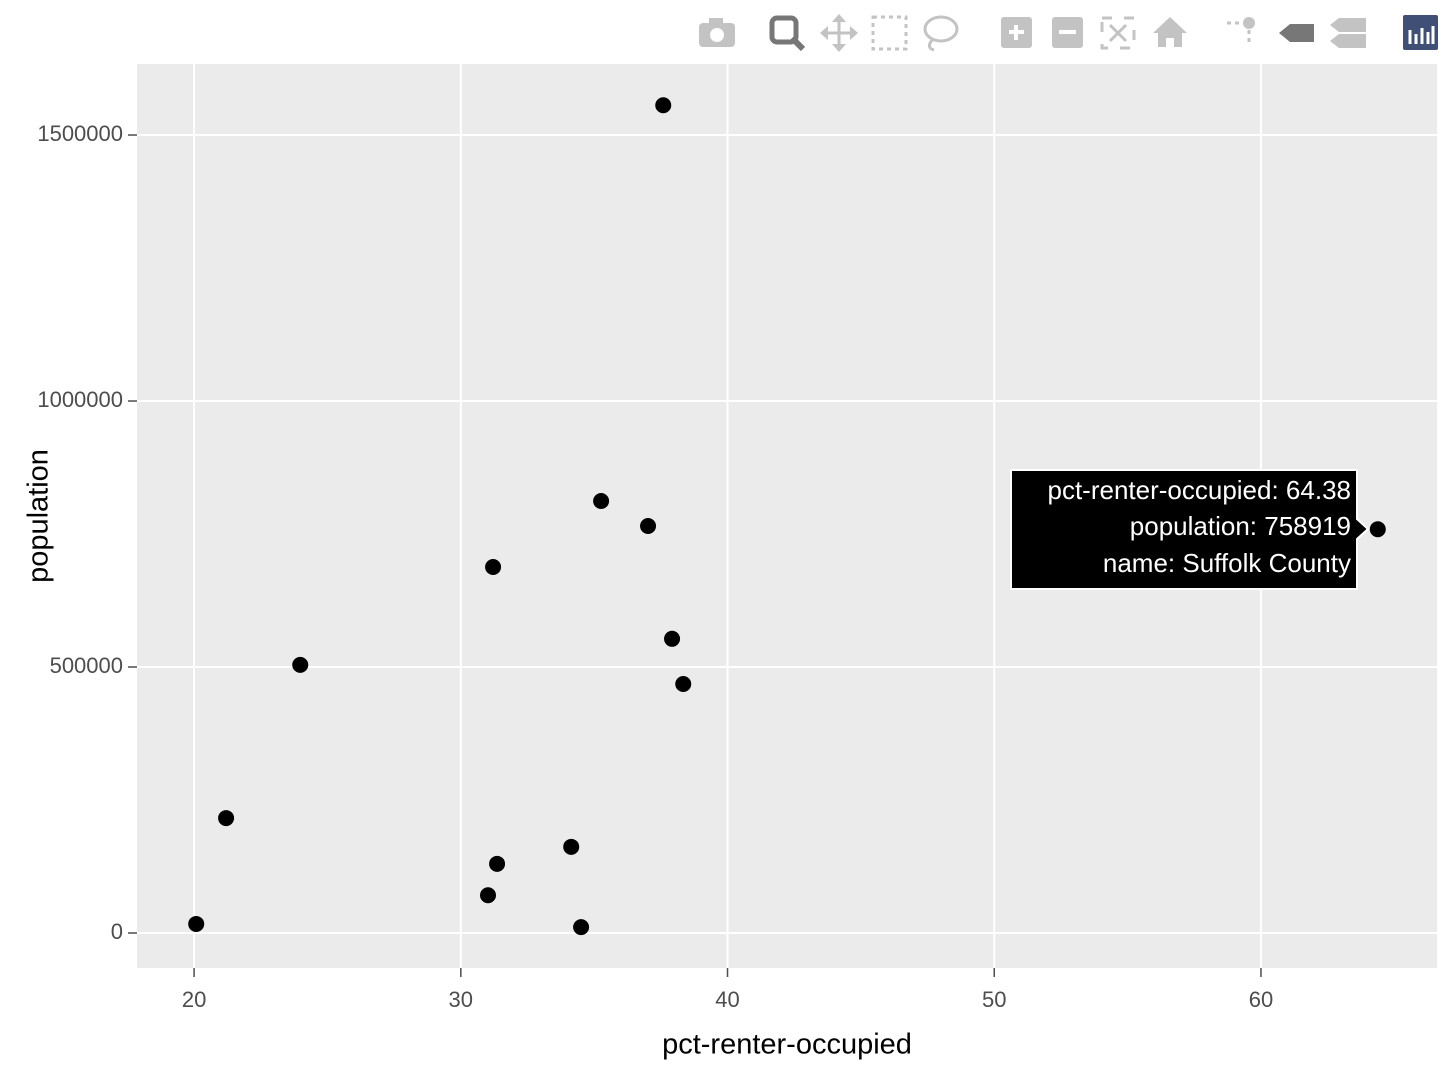 The image size is (1453, 1074). I want to click on y-axis-title: population, so click(39, 516).